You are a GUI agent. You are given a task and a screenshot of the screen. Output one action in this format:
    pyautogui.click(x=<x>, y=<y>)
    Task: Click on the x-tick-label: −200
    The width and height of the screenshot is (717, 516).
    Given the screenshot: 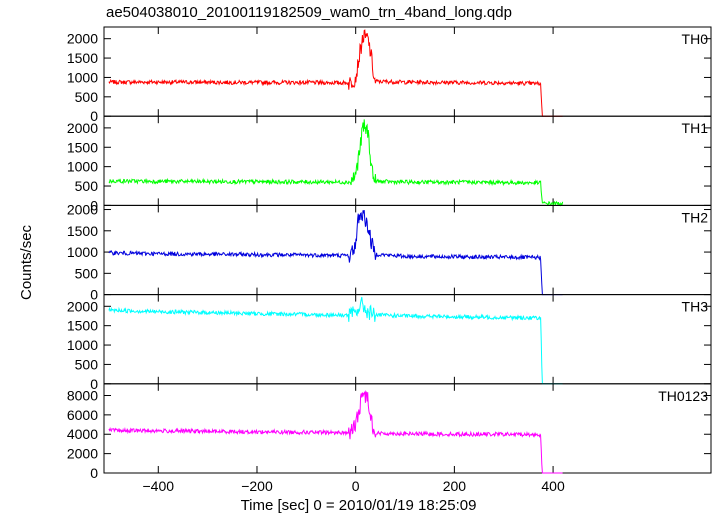 What is the action you would take?
    pyautogui.click(x=257, y=486)
    